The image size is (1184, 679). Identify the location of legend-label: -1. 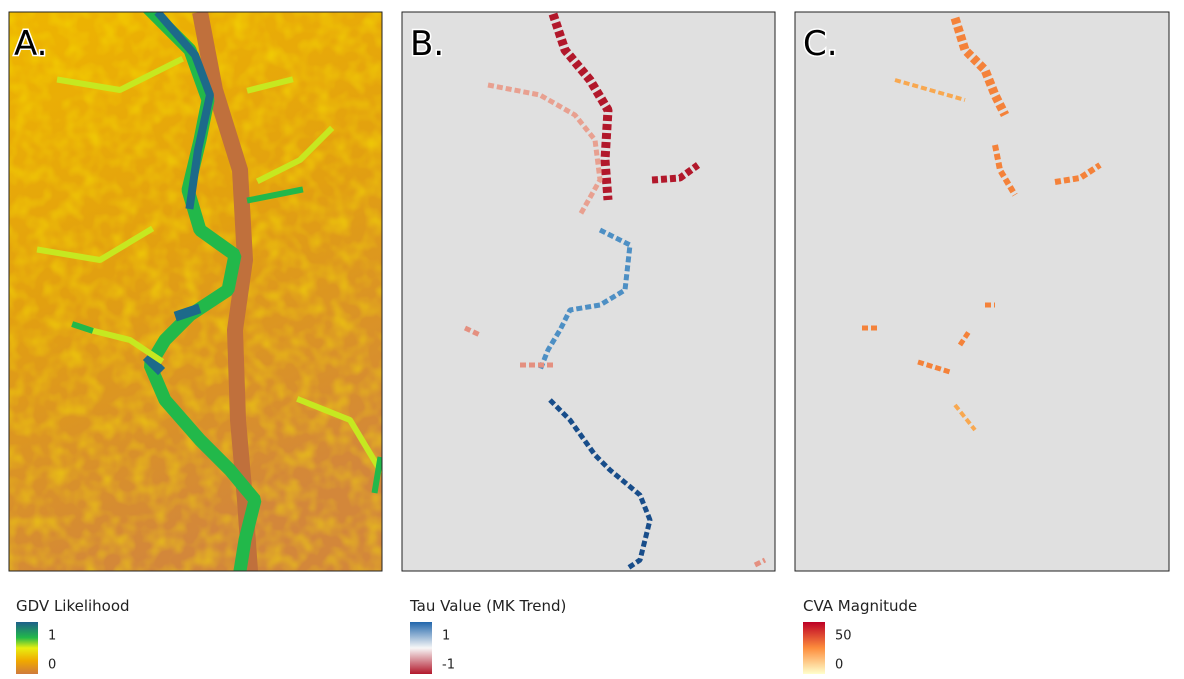
(448, 665).